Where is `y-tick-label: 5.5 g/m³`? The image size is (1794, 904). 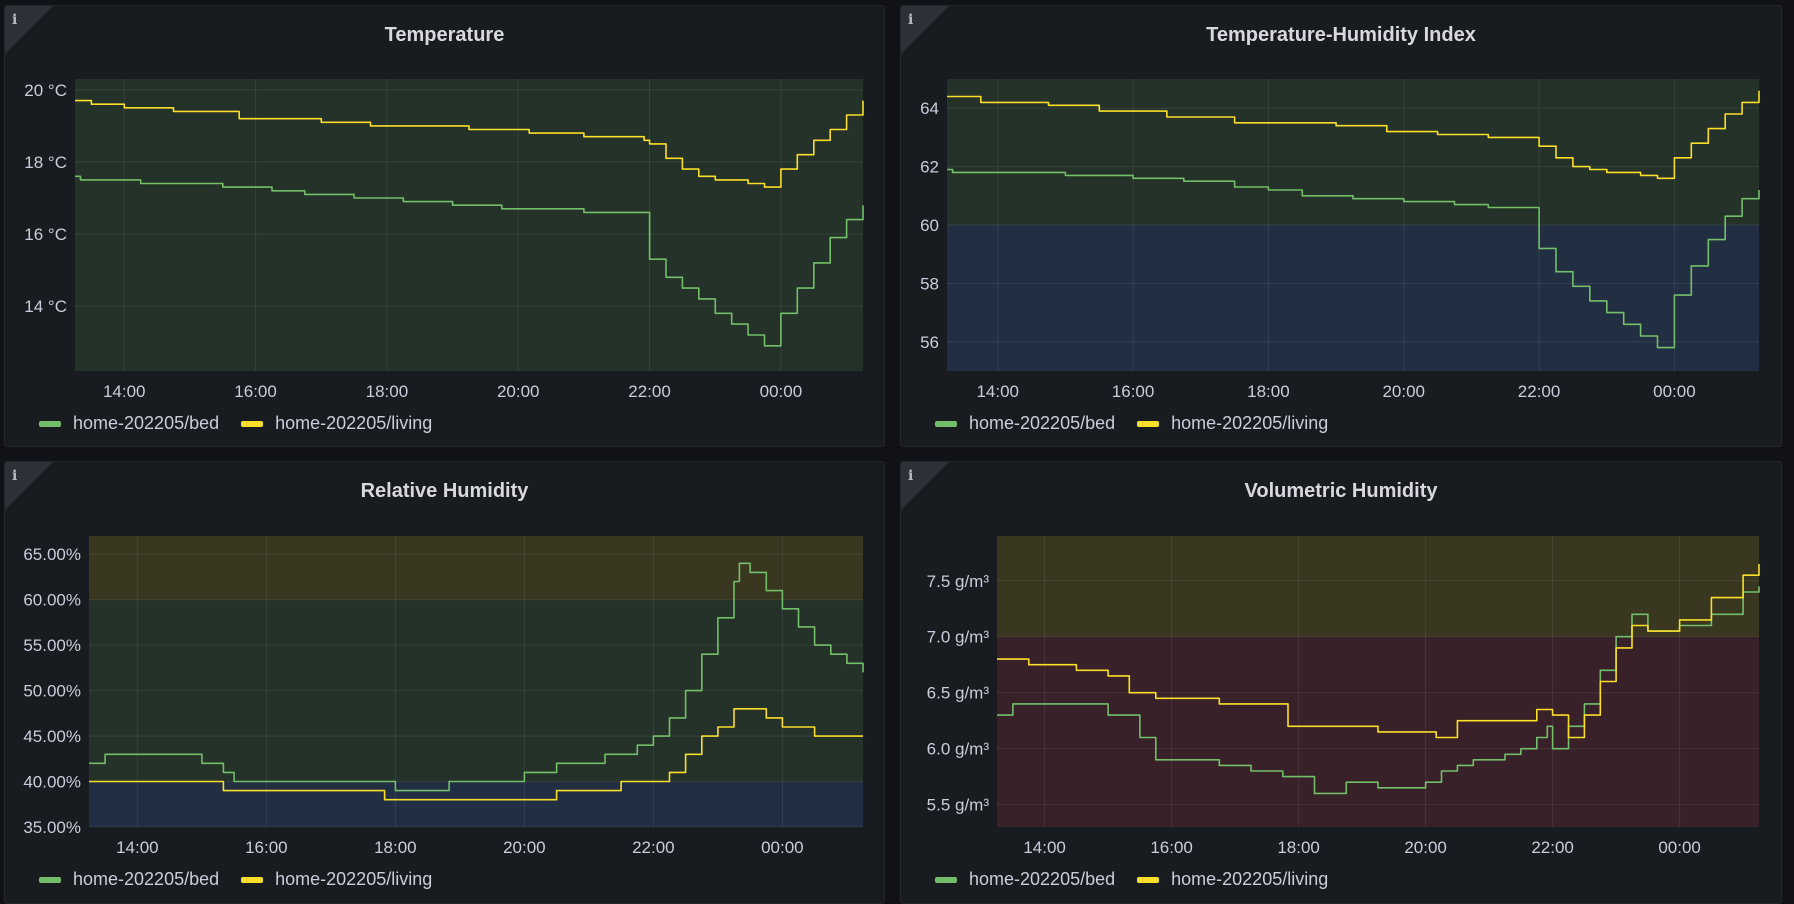 y-tick-label: 5.5 g/m³ is located at coordinates (958, 805).